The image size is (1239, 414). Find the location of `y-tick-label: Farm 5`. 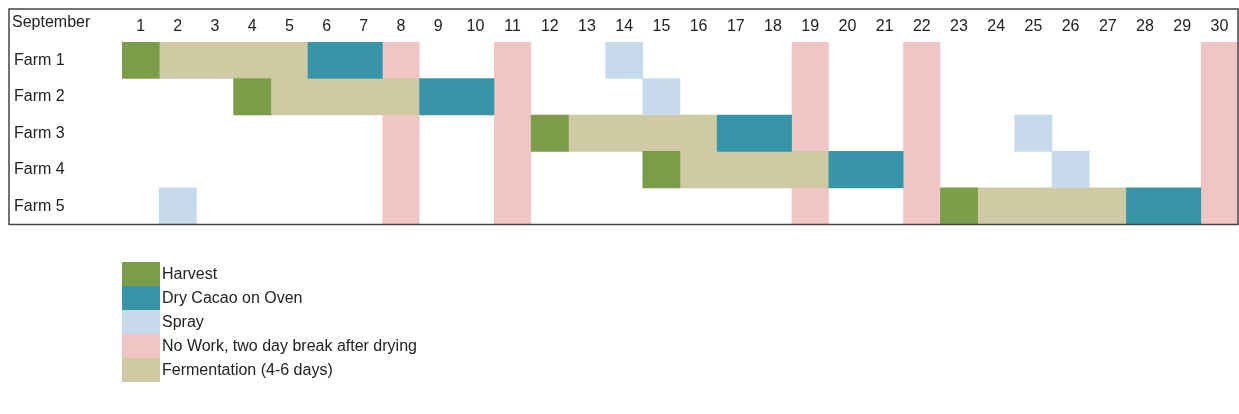

y-tick-label: Farm 5 is located at coordinates (39, 205).